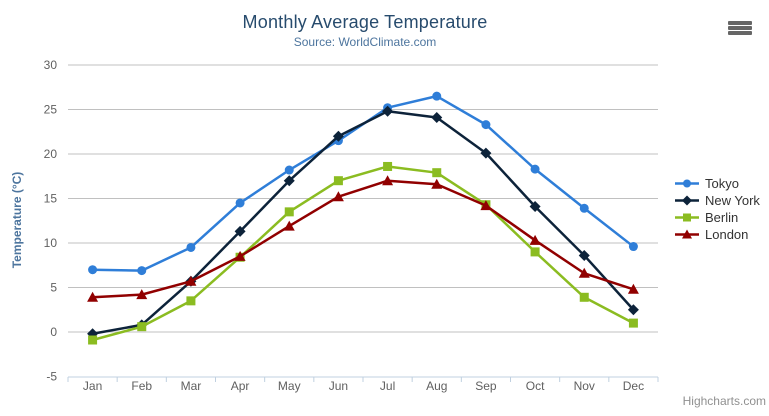 The width and height of the screenshot is (769, 416). What do you see at coordinates (722, 217) in the screenshot?
I see `legend-label: Berlin` at bounding box center [722, 217].